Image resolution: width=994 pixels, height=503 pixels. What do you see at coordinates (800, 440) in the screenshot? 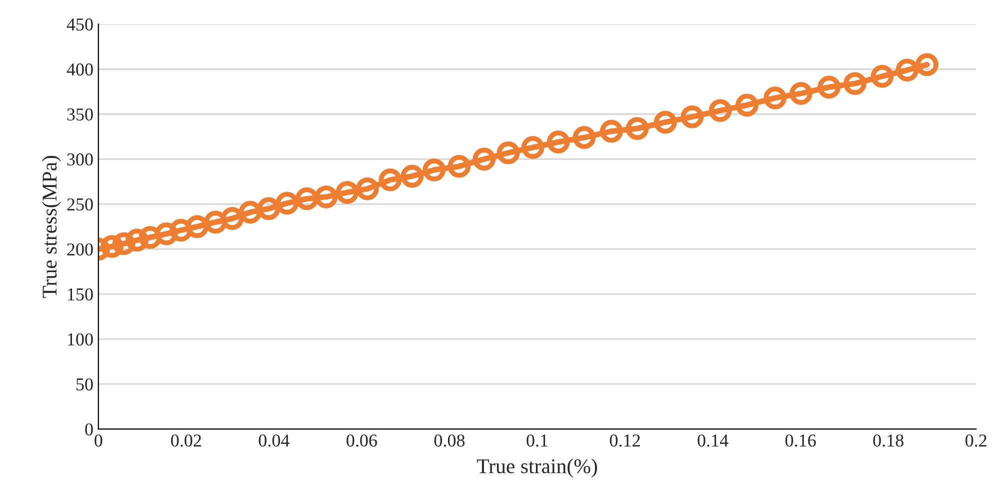
I see `x-tick-label: 0.16` at bounding box center [800, 440].